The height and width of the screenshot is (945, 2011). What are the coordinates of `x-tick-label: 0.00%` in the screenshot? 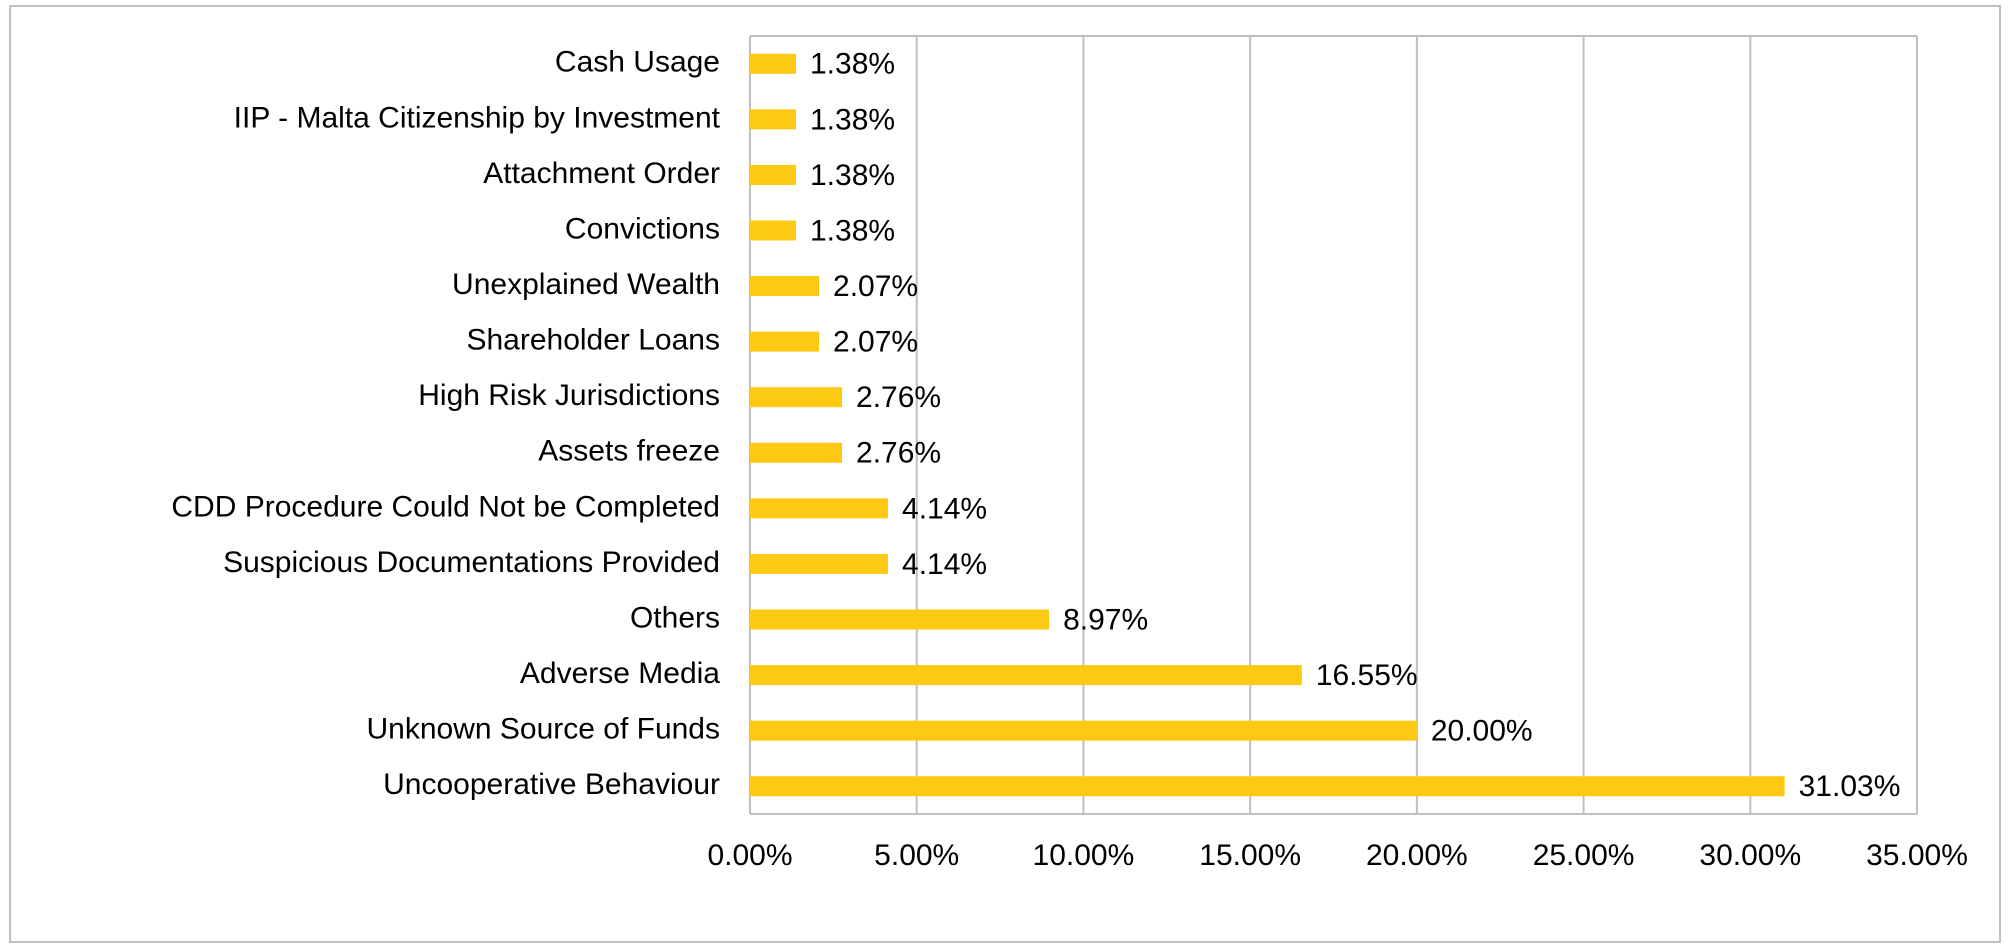 It's located at (749, 855).